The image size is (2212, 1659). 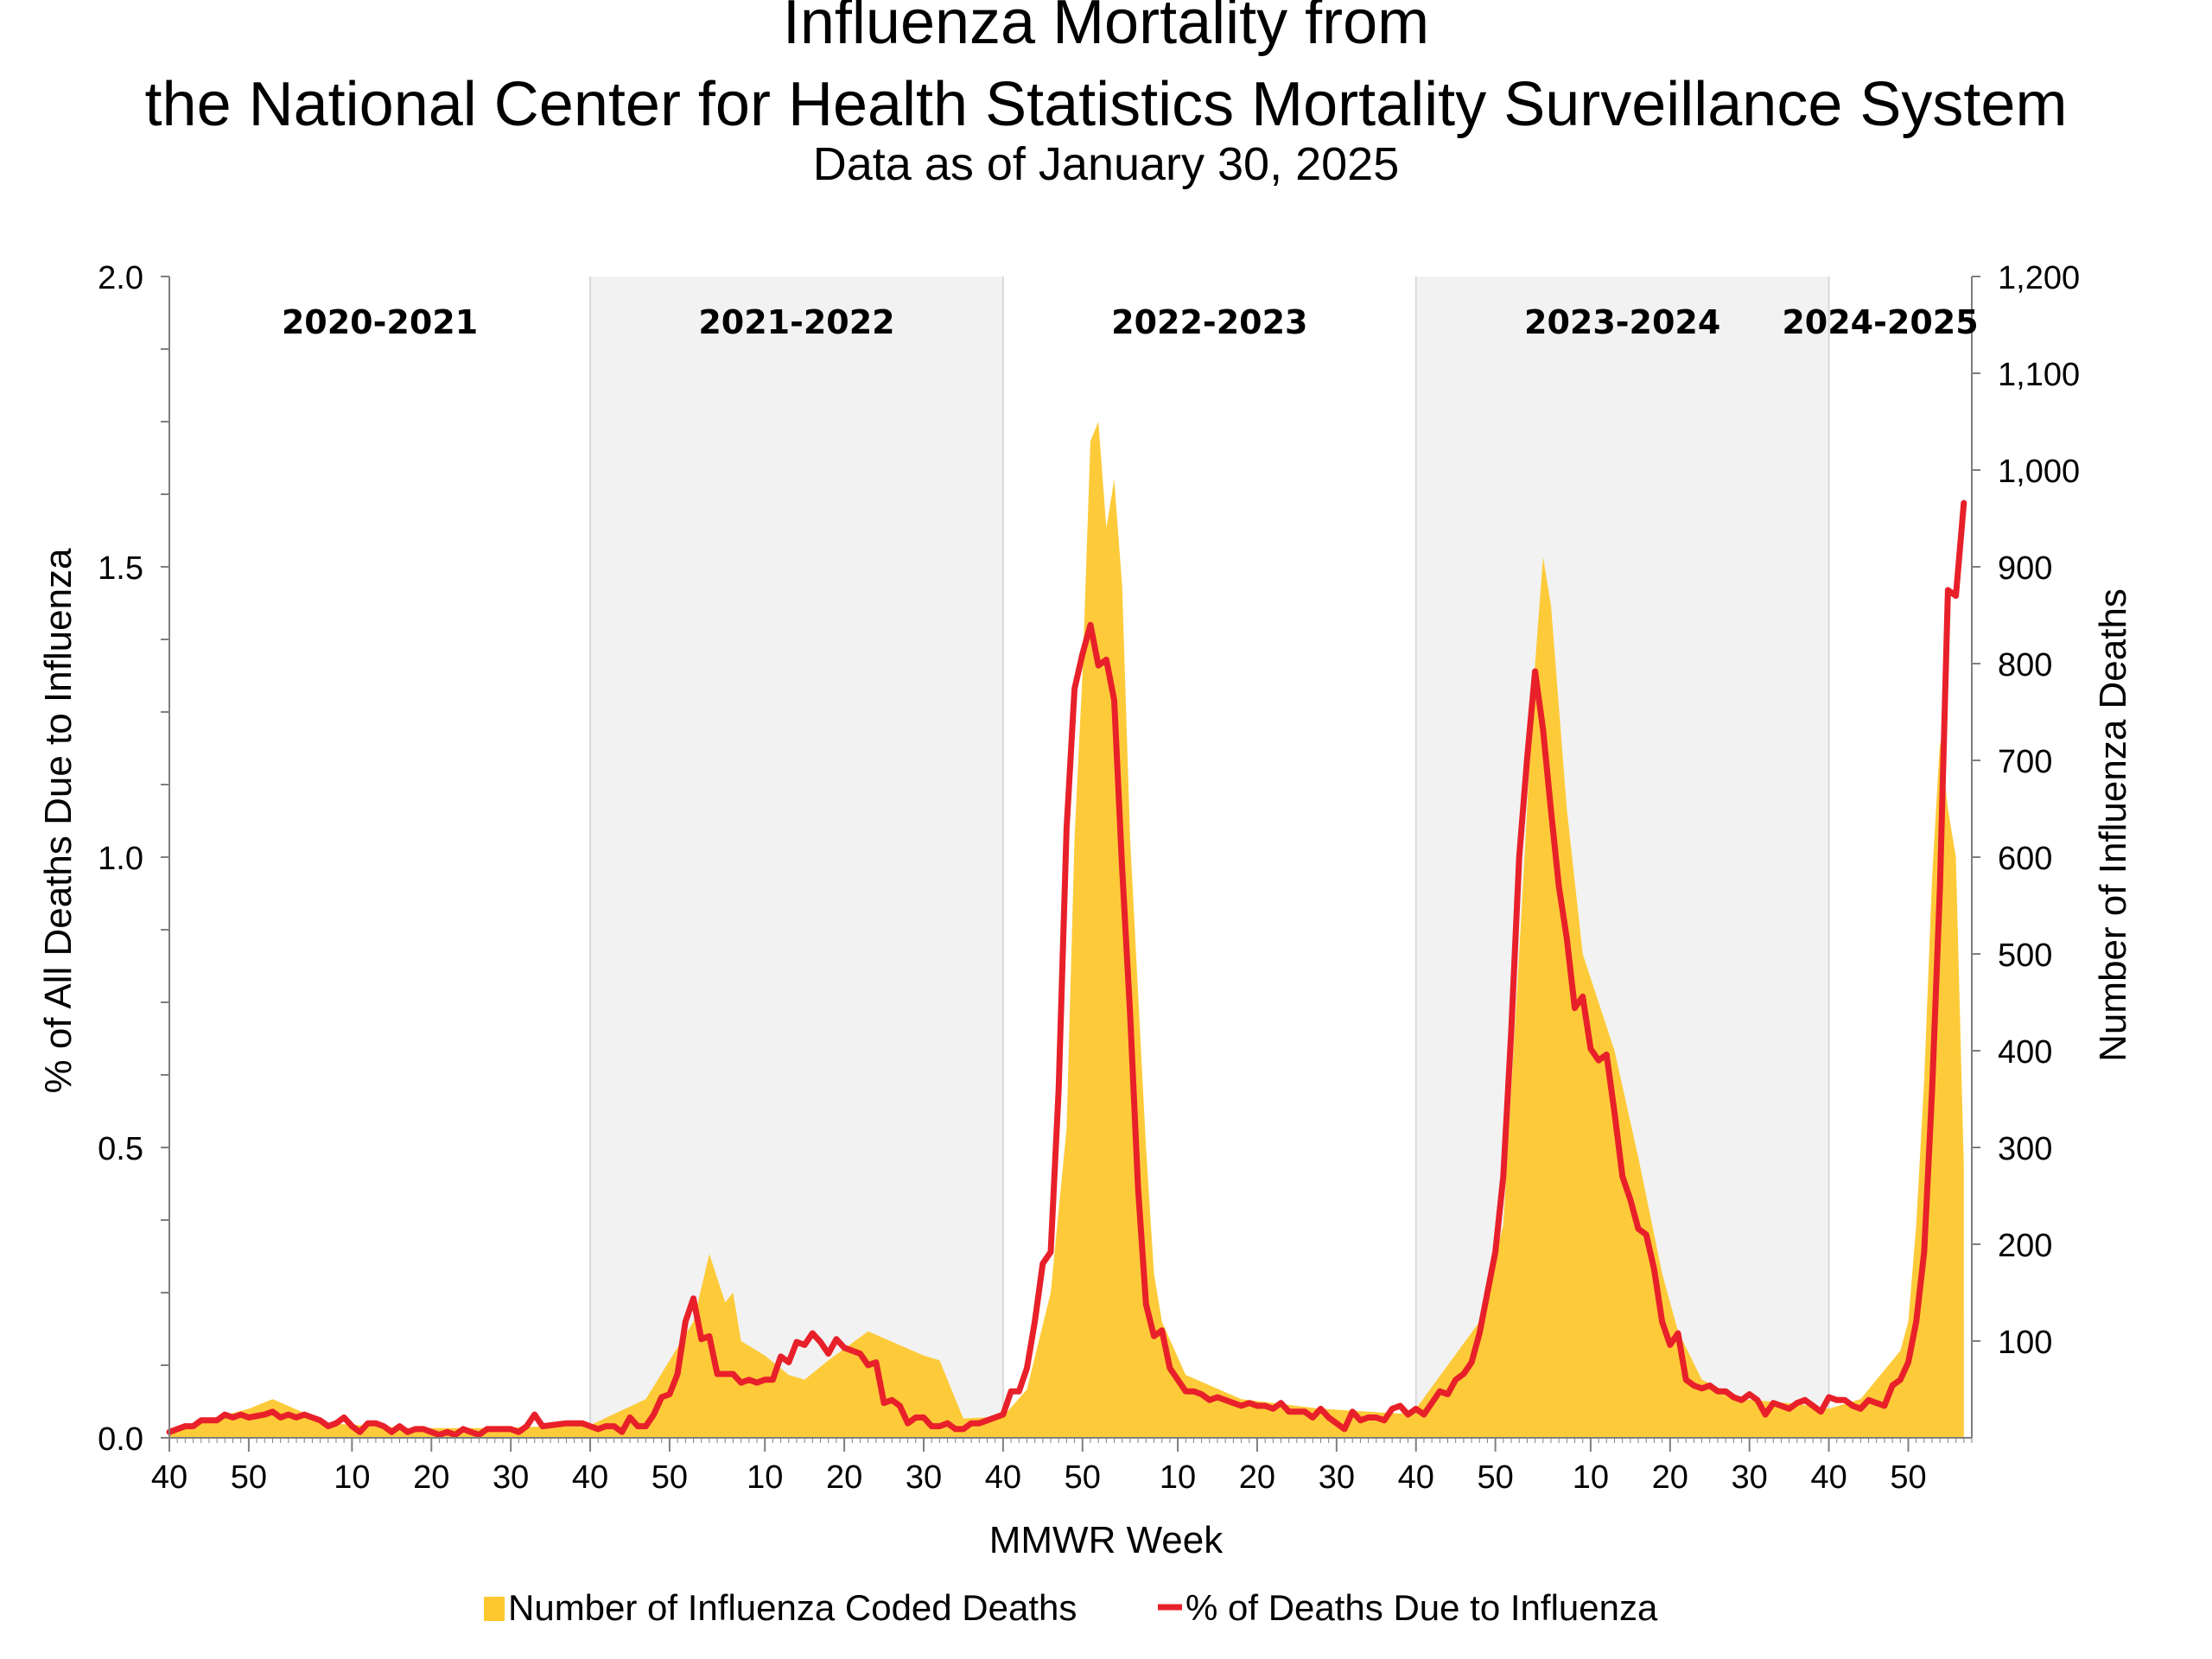 I want to click on y-axis-right-label: Number of Influenza Deaths, so click(x=2113, y=825).